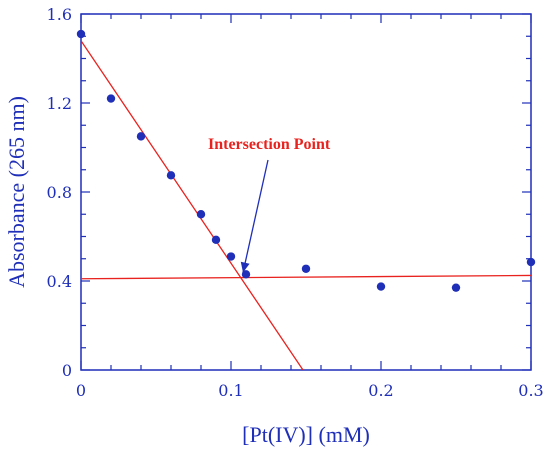  I want to click on annotation-arrow, so click(255, 216).